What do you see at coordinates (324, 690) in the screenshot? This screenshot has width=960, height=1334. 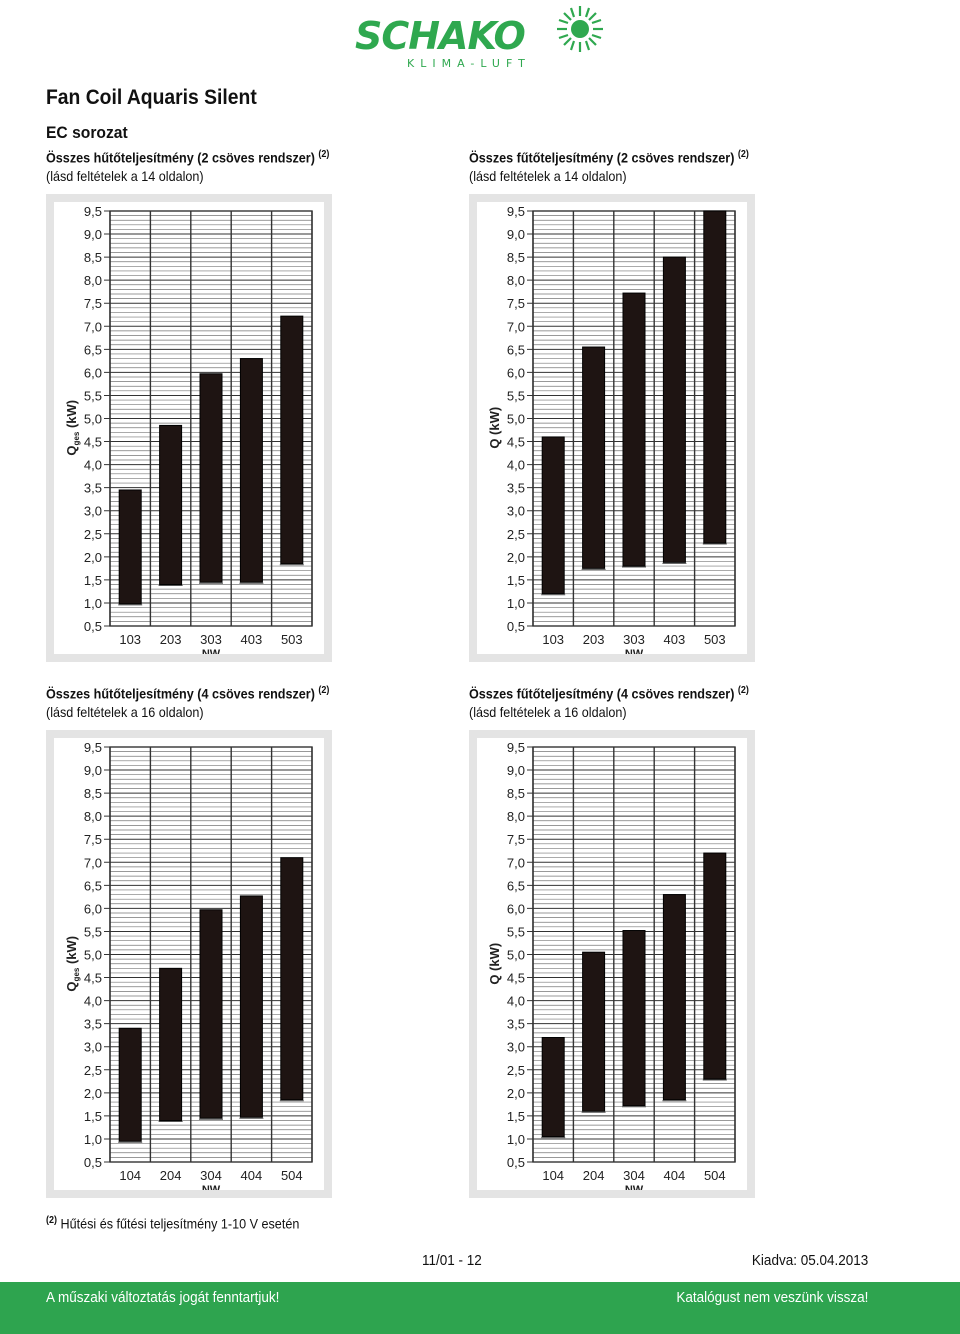 I see `chart-3-footnote-ref: (2)` at bounding box center [324, 690].